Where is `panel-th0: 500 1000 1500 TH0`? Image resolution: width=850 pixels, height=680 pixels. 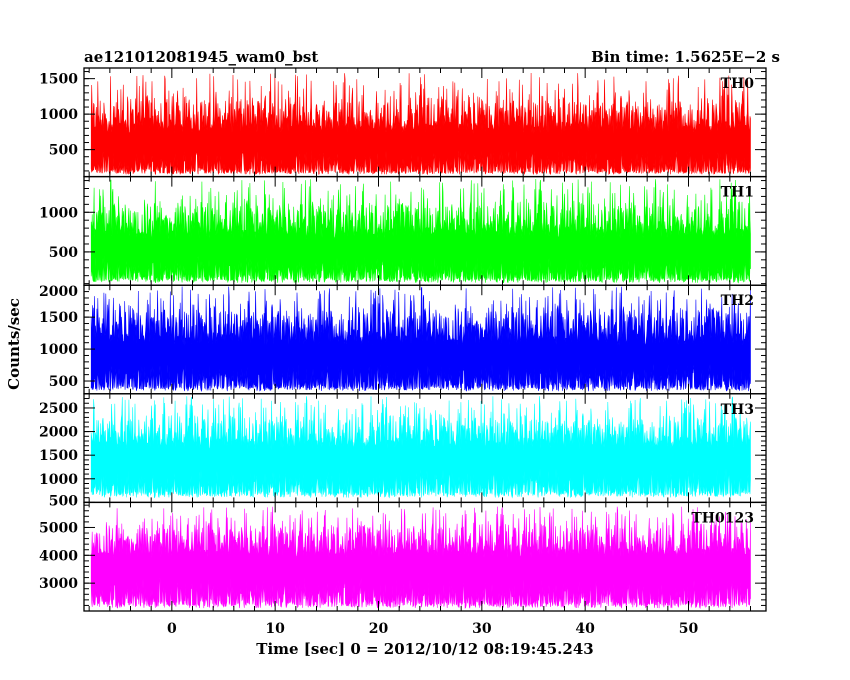
panel-th0: 500 1000 1500 TH0 is located at coordinates (403, 122).